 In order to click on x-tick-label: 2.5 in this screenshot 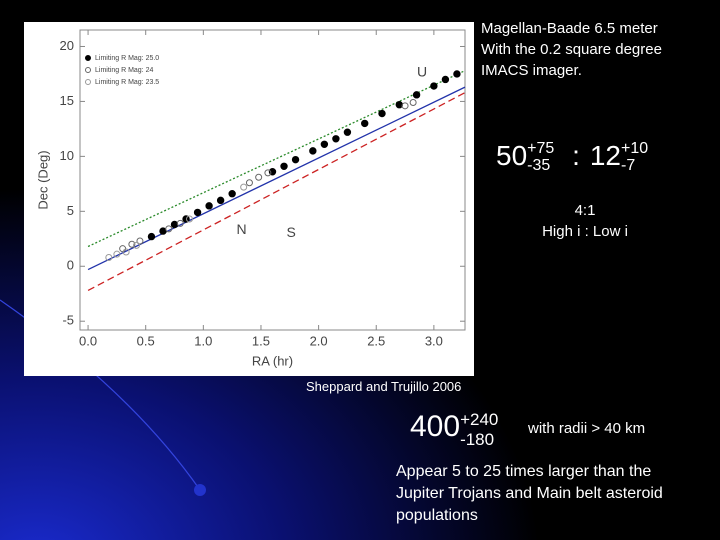, I will do `click(376, 340)`.